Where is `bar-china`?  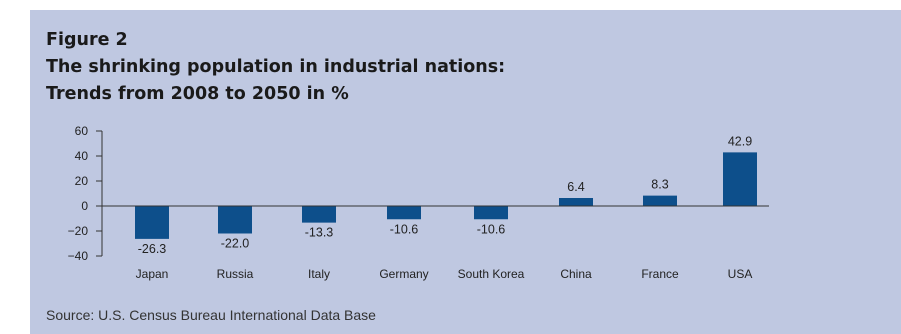
bar-china is located at coordinates (576, 202).